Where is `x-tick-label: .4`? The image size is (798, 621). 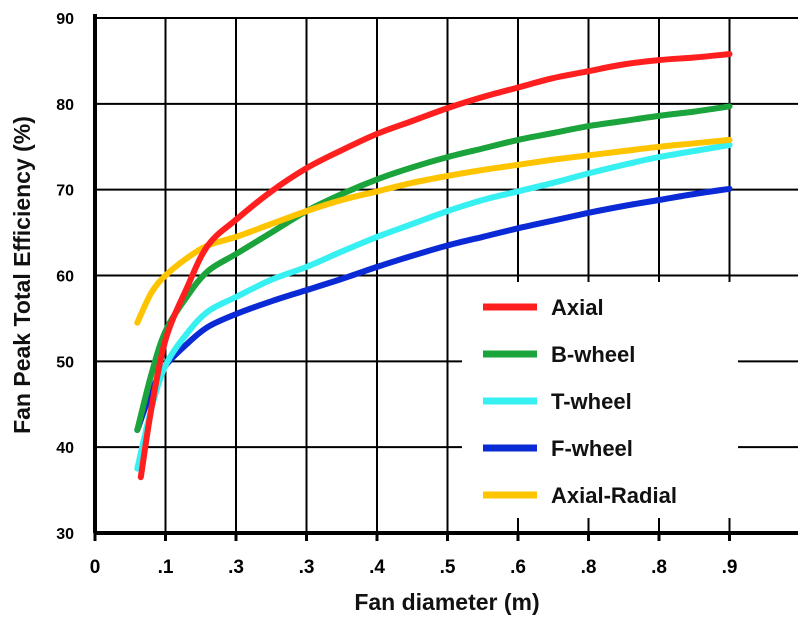
x-tick-label: .4 is located at coordinates (377, 567).